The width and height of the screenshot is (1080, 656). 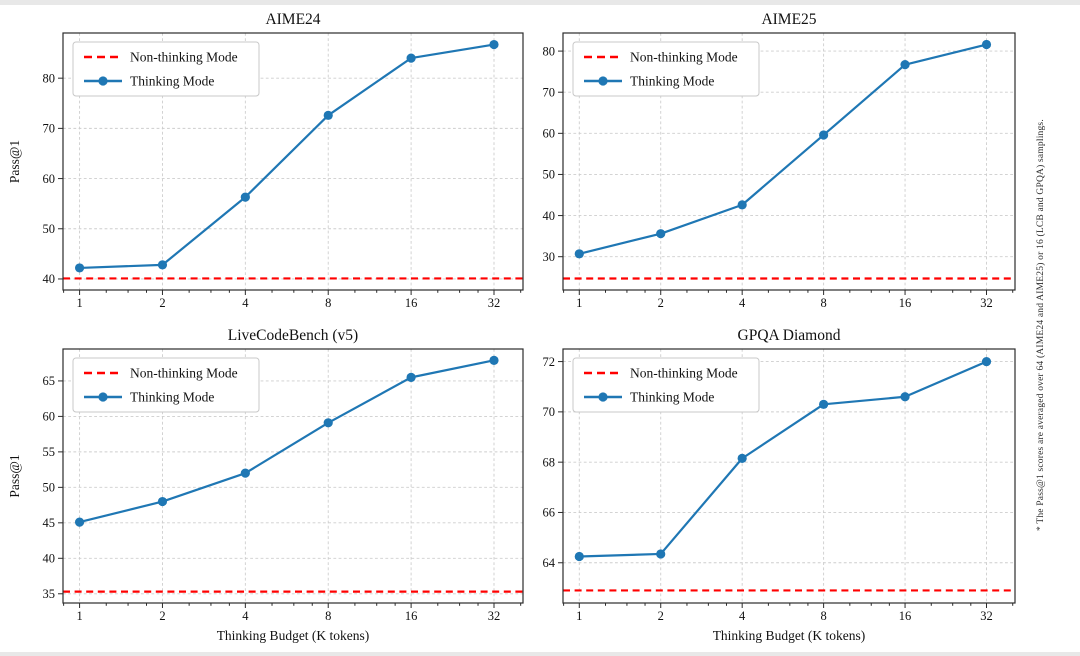 I want to click on y-tick-label: 66, so click(x=549, y=513).